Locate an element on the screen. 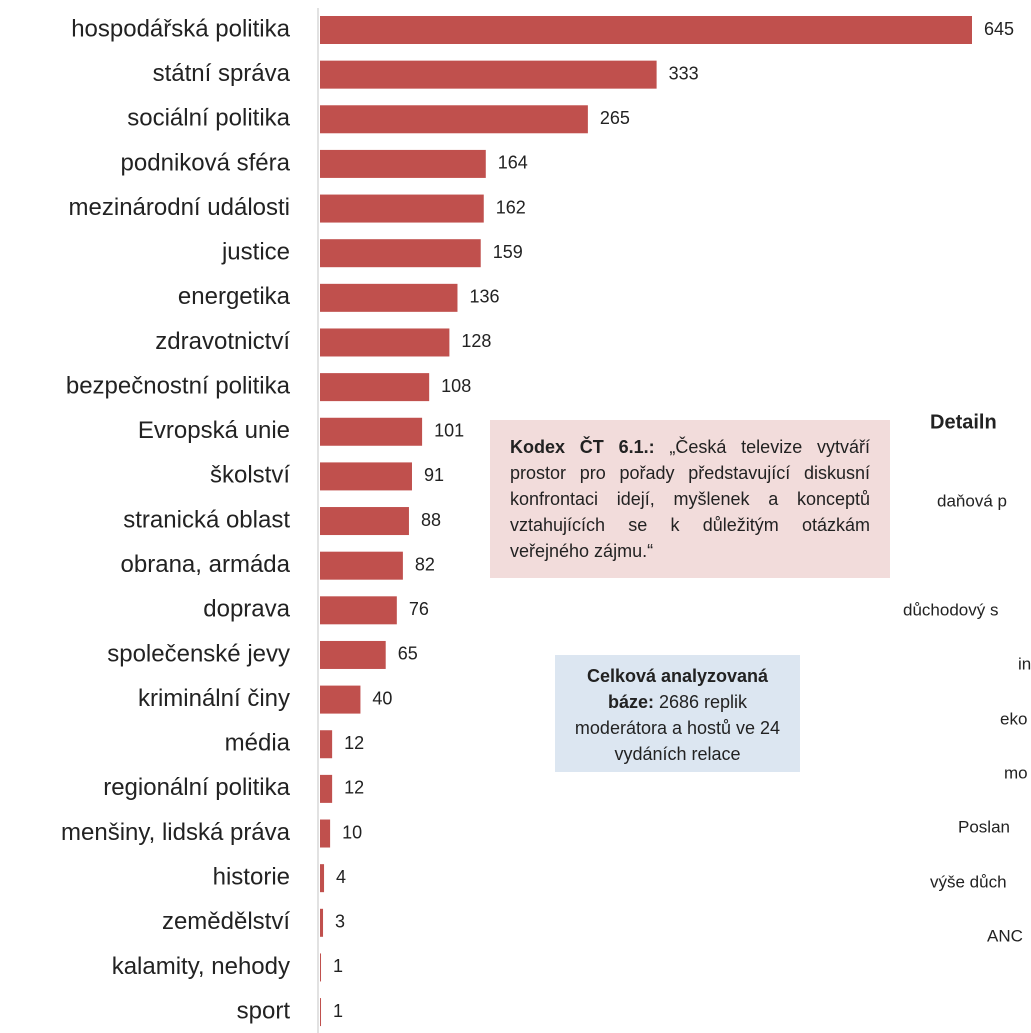 The height and width of the screenshot is (1033, 1031). value-label: 128 is located at coordinates (476, 341).